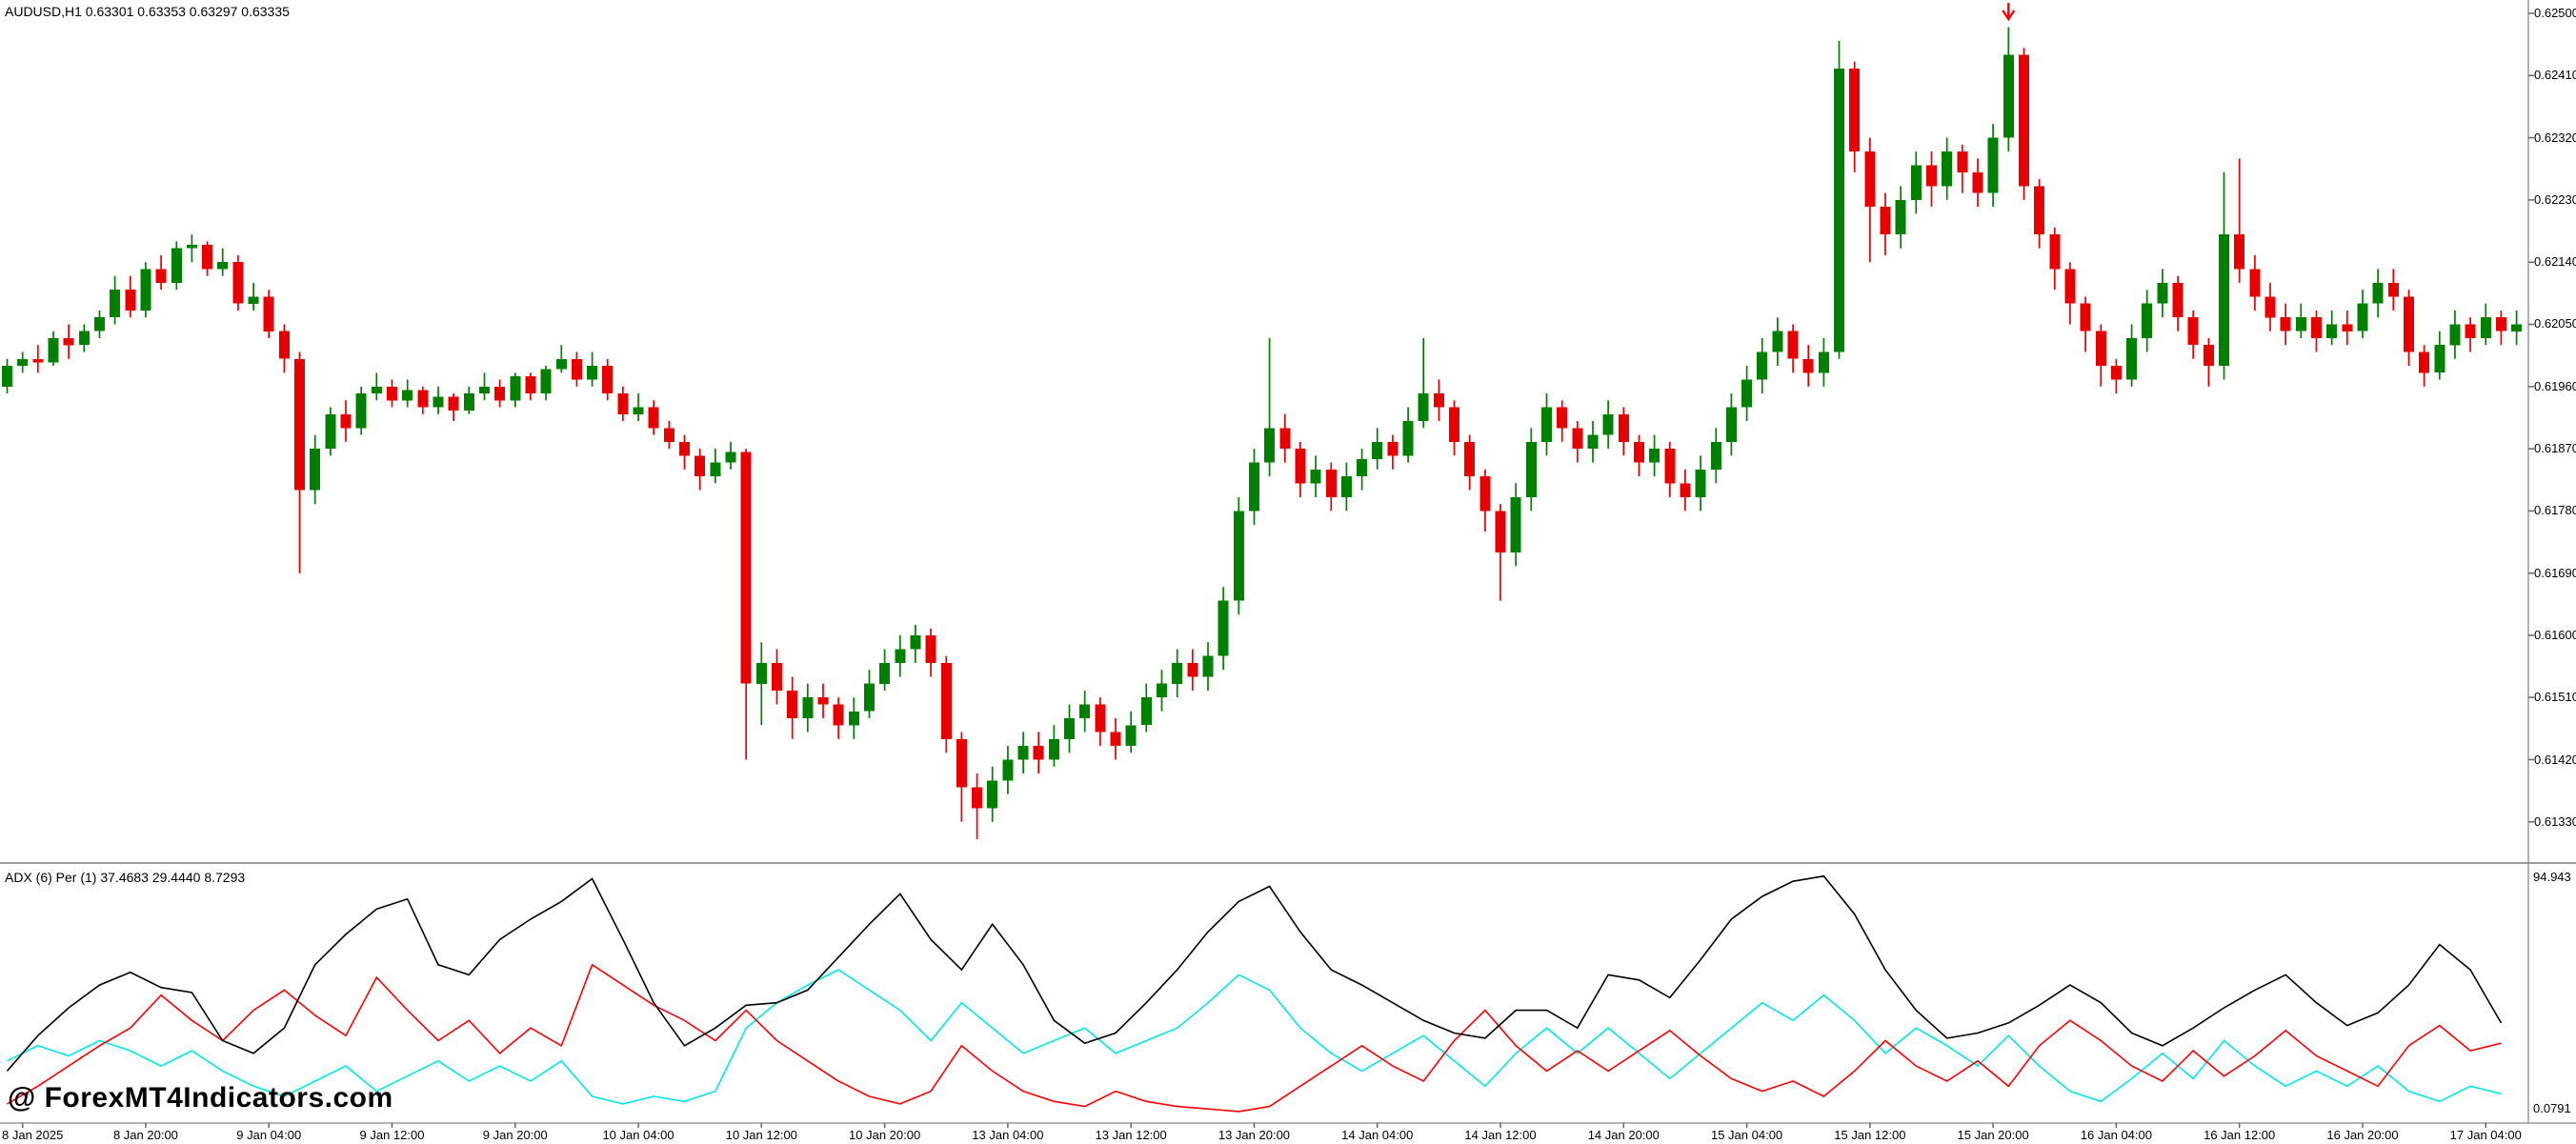 This screenshot has height=1144, width=2576. What do you see at coordinates (1870, 1135) in the screenshot?
I see `time-axis-label: 15 Jan 12:00` at bounding box center [1870, 1135].